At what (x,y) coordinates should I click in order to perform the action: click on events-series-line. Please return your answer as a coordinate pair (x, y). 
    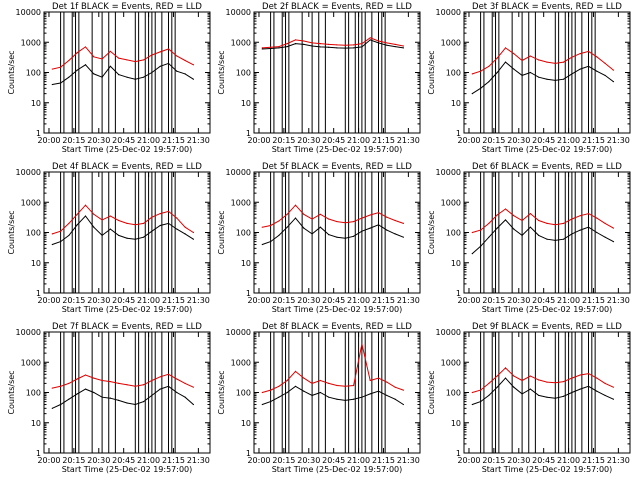
    Looking at the image, I should click on (543, 391).